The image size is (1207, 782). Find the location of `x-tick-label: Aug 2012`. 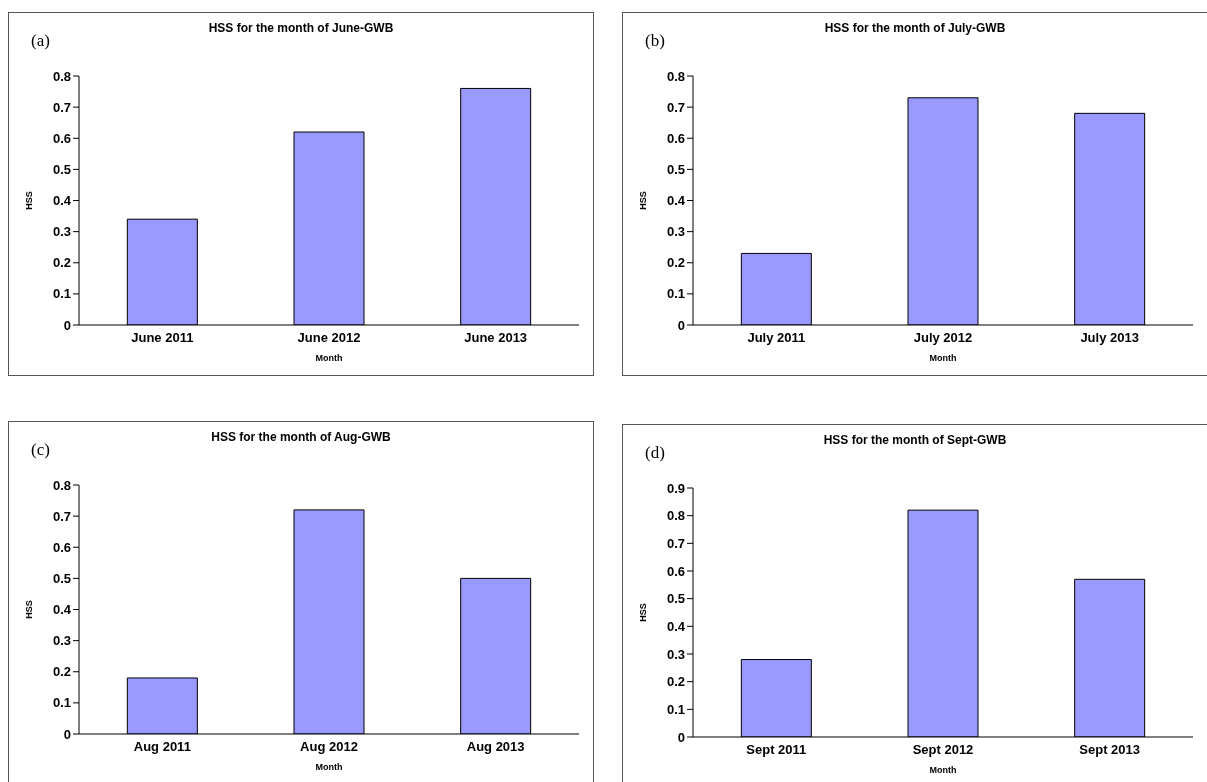

x-tick-label: Aug 2012 is located at coordinates (329, 747).